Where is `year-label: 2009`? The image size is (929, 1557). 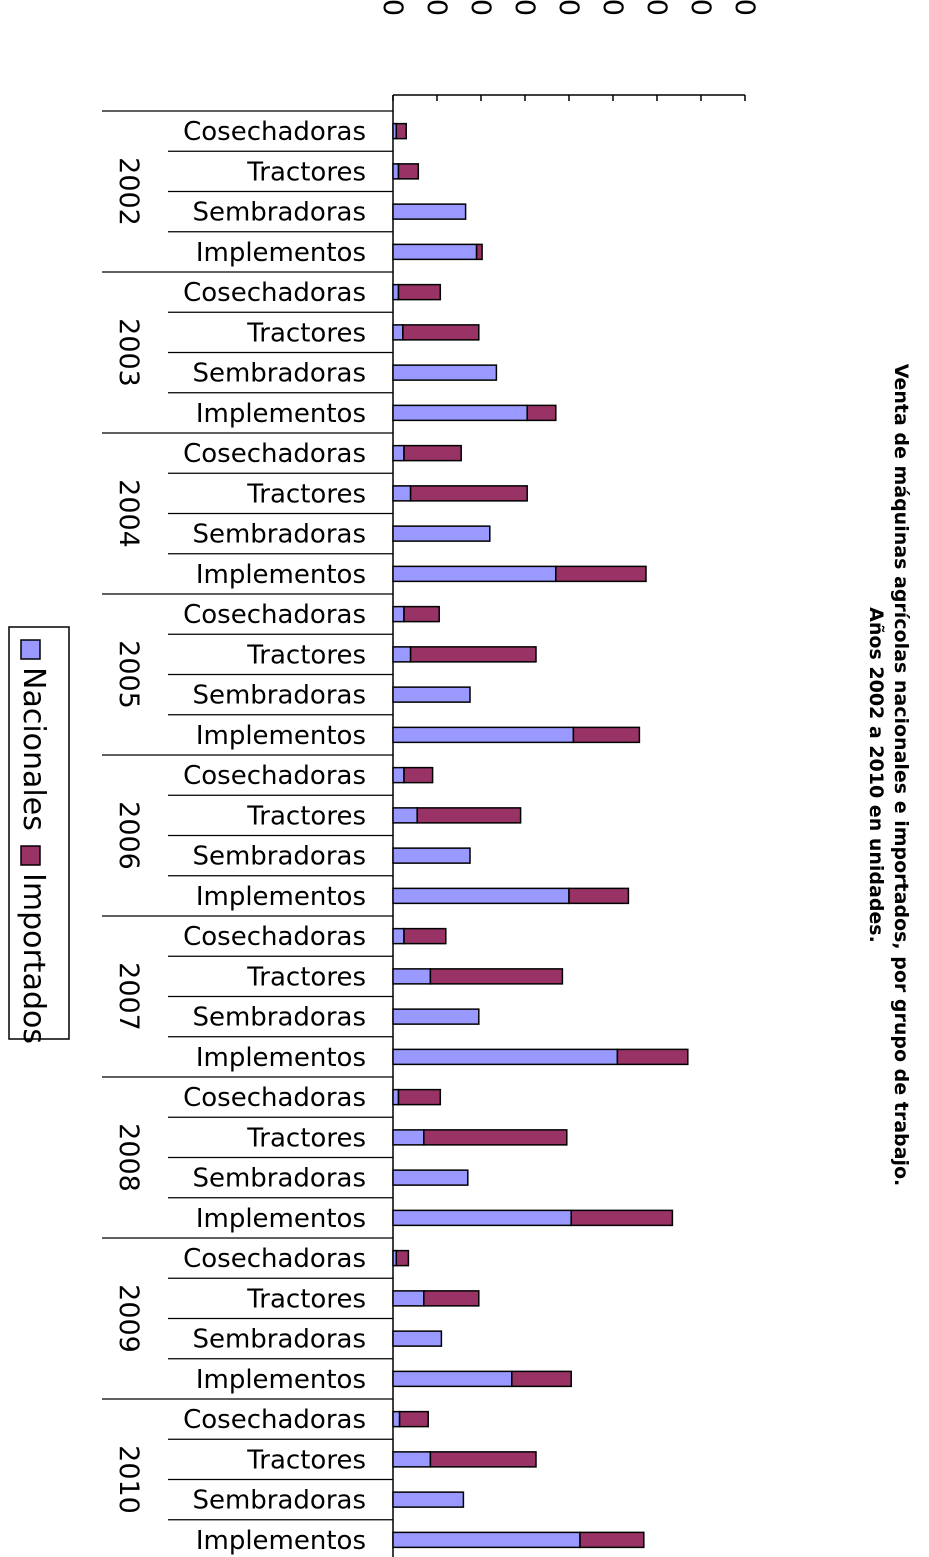 year-label: 2009 is located at coordinates (128, 1318).